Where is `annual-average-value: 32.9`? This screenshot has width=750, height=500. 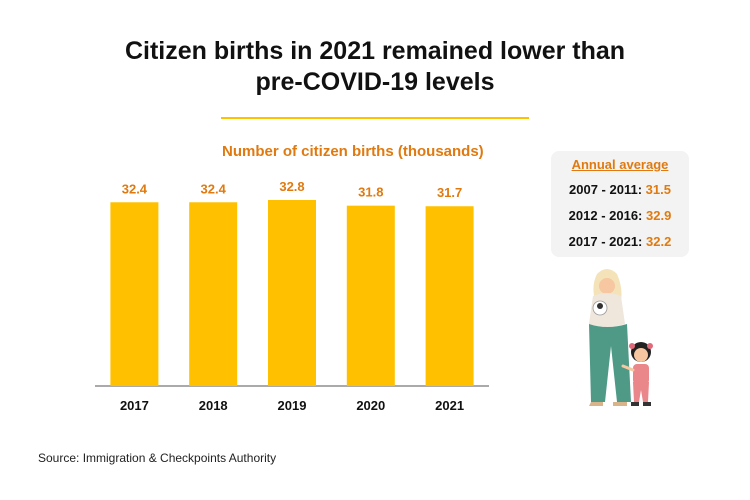 annual-average-value: 32.9 is located at coordinates (659, 215).